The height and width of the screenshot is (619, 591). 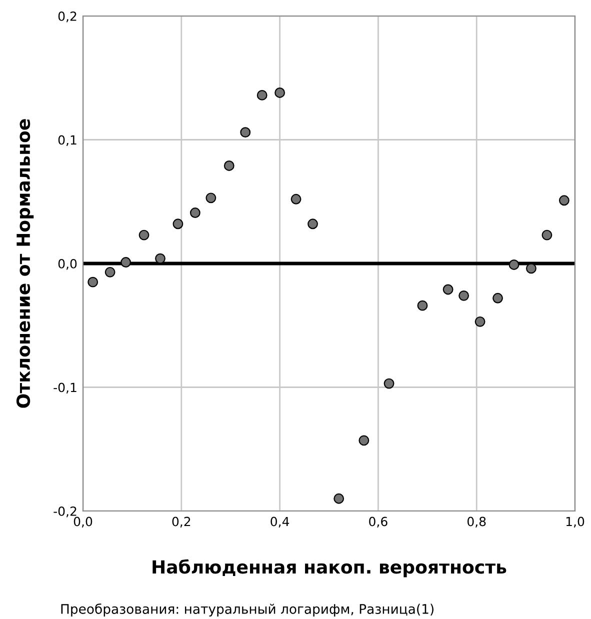 What do you see at coordinates (476, 522) in the screenshot?
I see `x-tick-label: 0,8` at bounding box center [476, 522].